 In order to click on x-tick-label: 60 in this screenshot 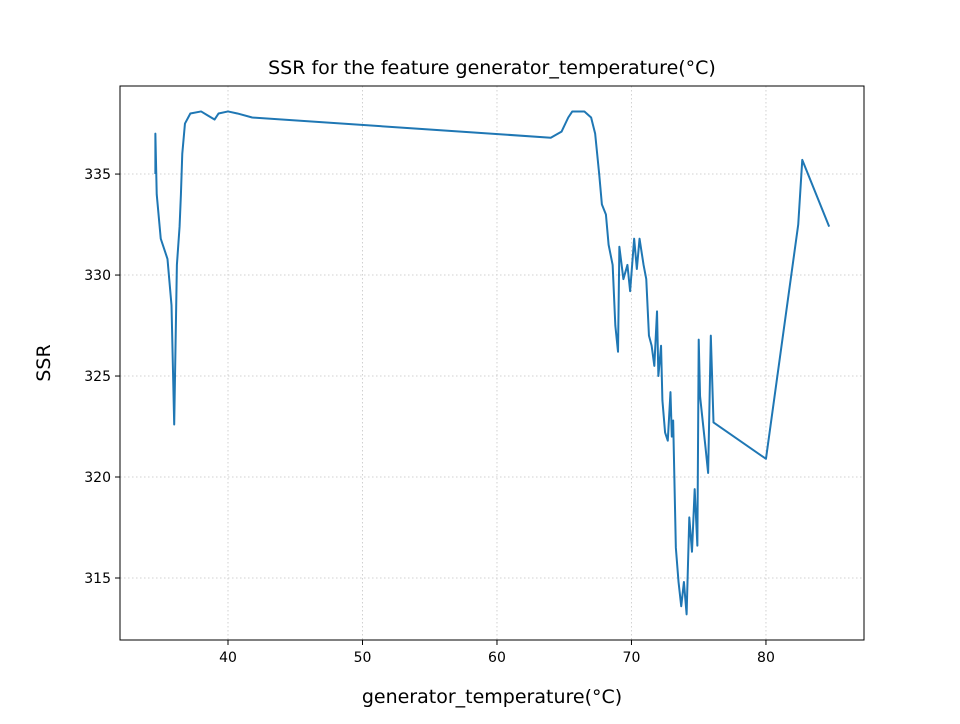, I will do `click(497, 658)`.